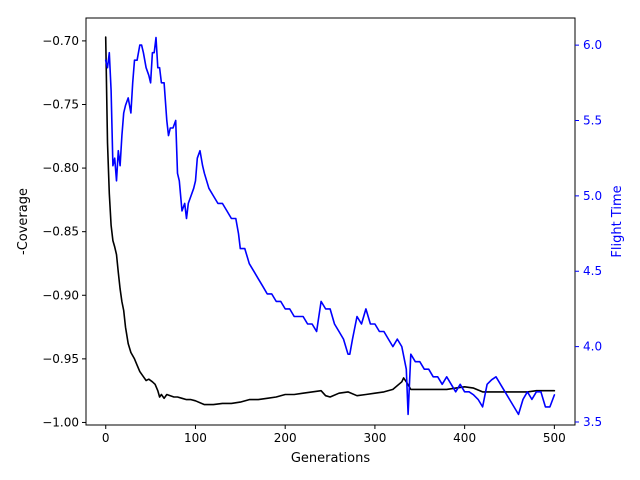 The width and height of the screenshot is (640, 480). Describe the element at coordinates (60, 232) in the screenshot. I see `y-left-tick-label: −0.85` at that location.